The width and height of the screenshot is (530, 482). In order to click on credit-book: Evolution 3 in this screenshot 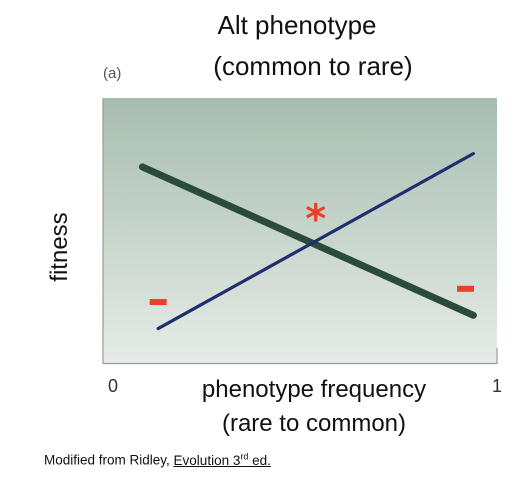, I will do `click(207, 460)`.